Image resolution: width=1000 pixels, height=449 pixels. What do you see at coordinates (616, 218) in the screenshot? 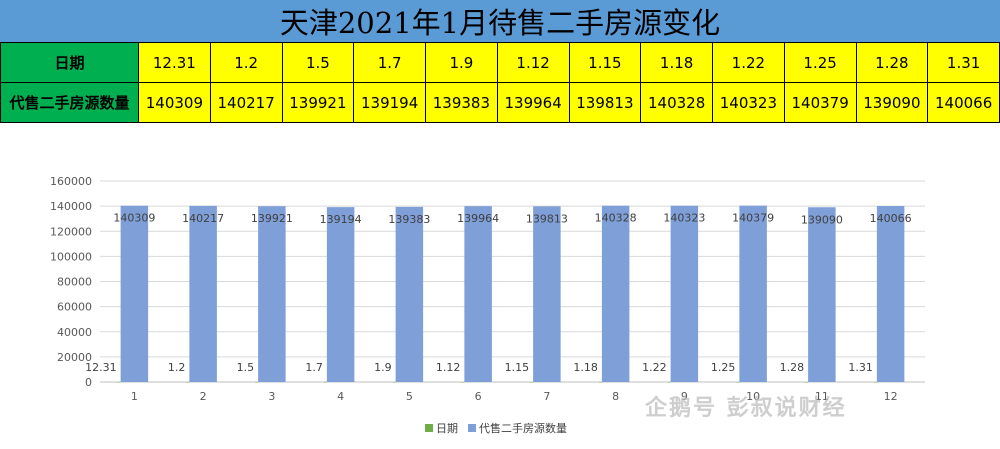
I see `data-label-count: 140328` at bounding box center [616, 218].